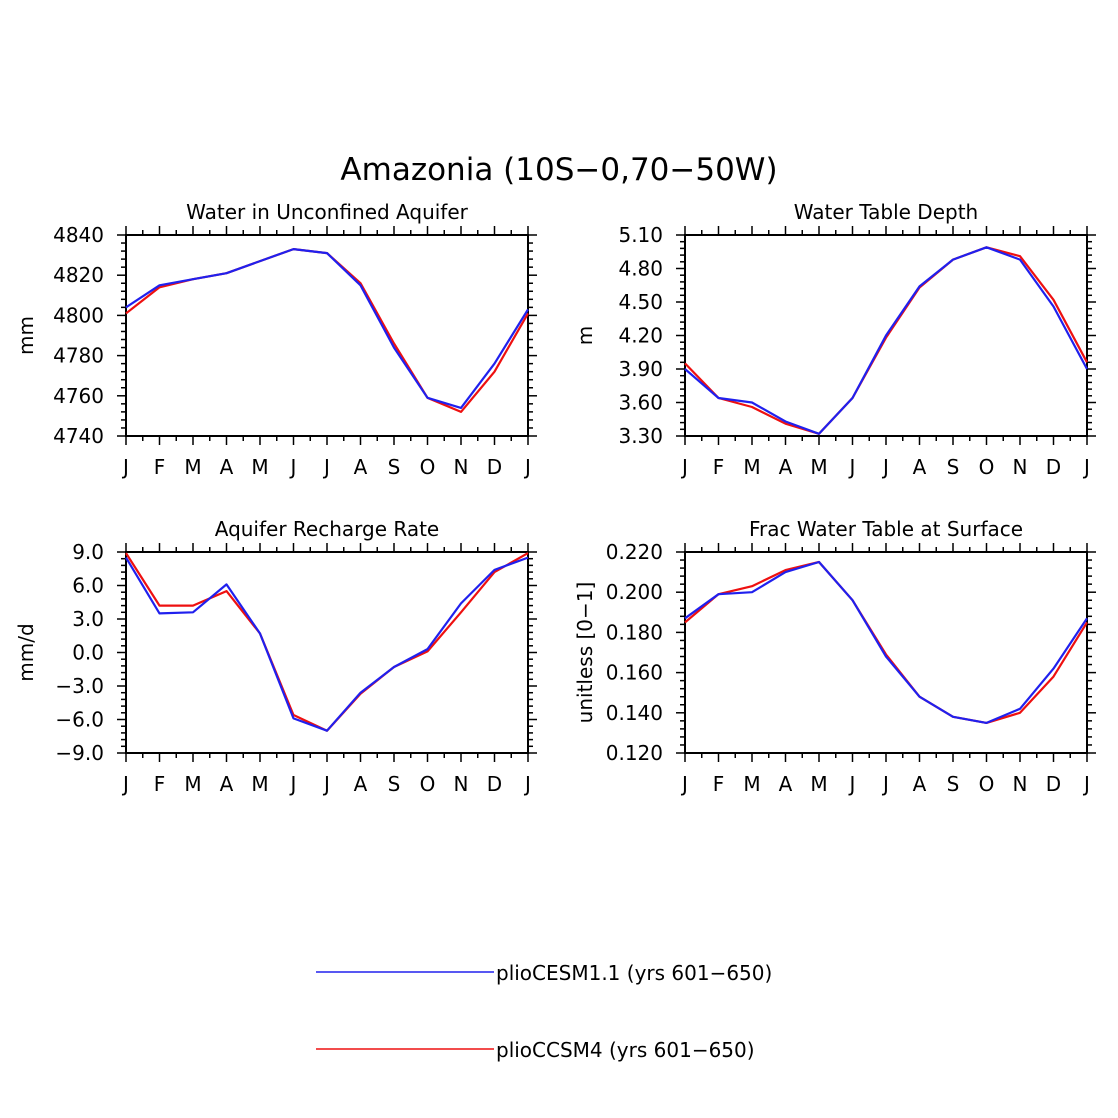 Image resolution: width=1118 pixels, height=1118 pixels. Describe the element at coordinates (78, 315) in the screenshot. I see `y-tick-label: 4800` at that location.